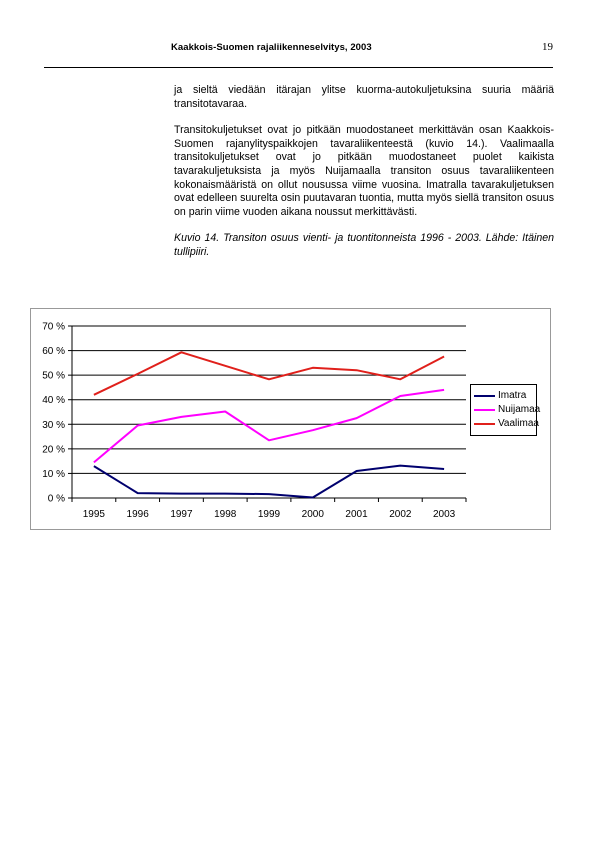  I want to click on series-line-nuijamaa, so click(269, 426).